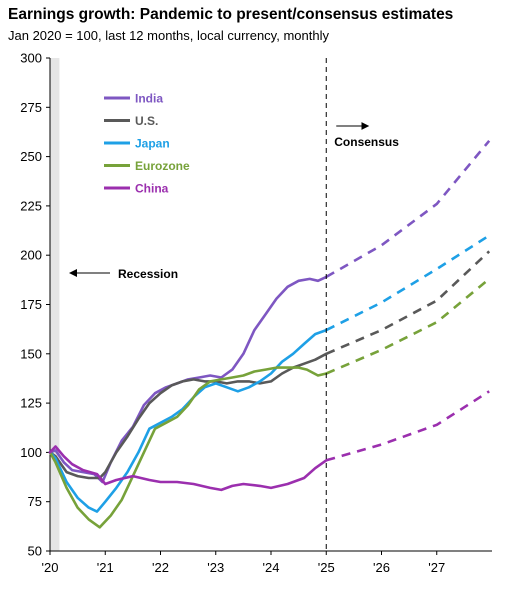  What do you see at coordinates (35, 501) in the screenshot?
I see `y-tick-label: 75` at bounding box center [35, 501].